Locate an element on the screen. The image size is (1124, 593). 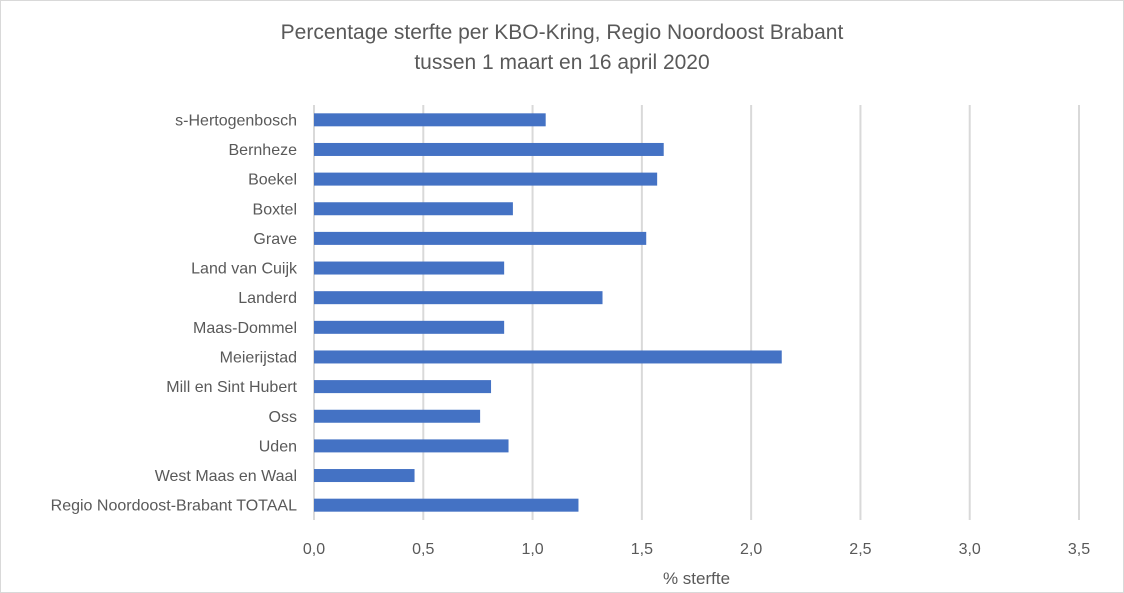
y-category-label: Mill en Sint Hubert is located at coordinates (231, 387).